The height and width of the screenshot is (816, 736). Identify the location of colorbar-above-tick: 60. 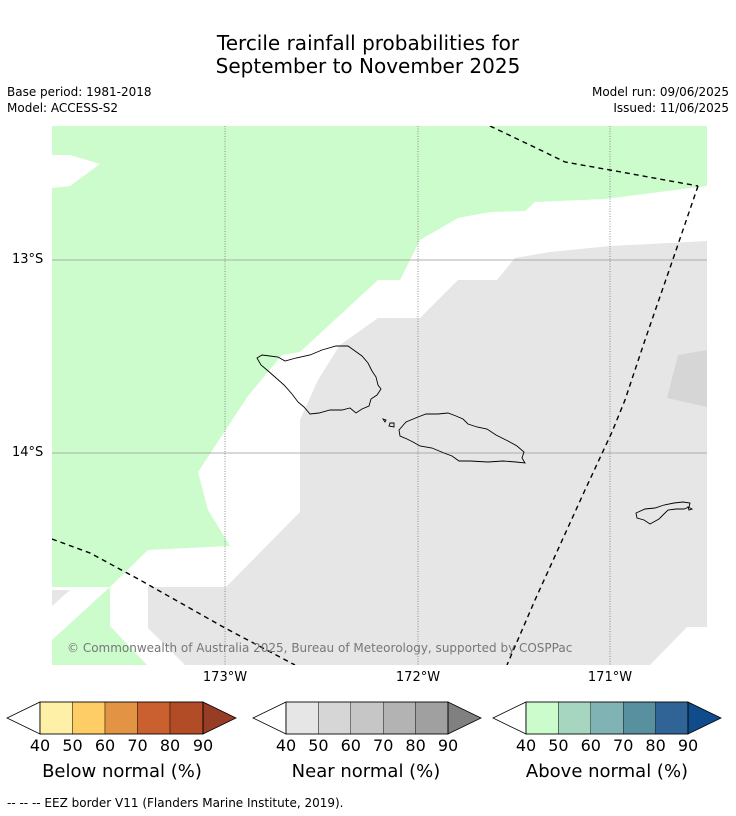
(590, 745).